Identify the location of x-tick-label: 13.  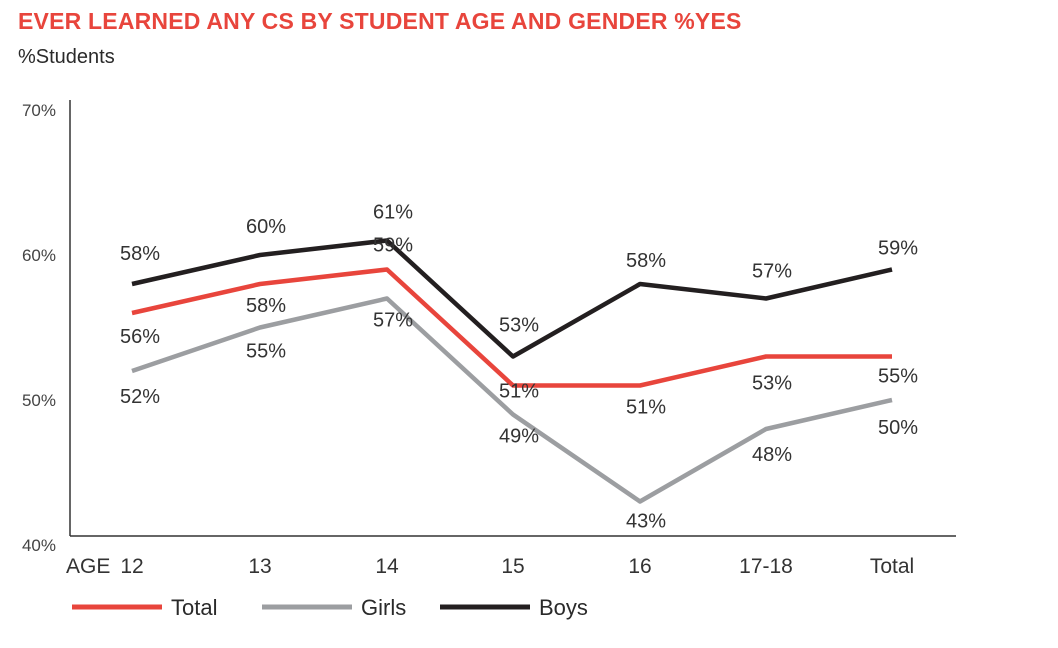
(259, 566).